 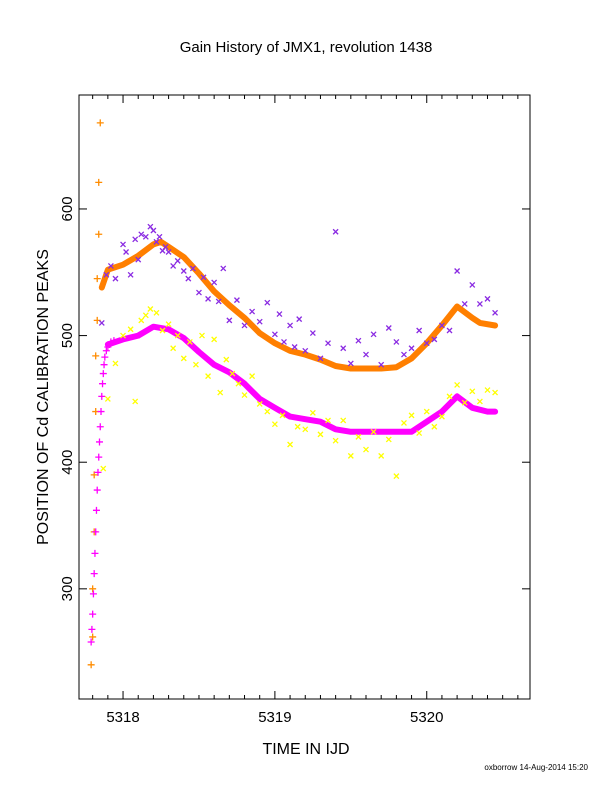 I want to click on x-axis-label: TIME IN IJD, so click(x=305, y=749).